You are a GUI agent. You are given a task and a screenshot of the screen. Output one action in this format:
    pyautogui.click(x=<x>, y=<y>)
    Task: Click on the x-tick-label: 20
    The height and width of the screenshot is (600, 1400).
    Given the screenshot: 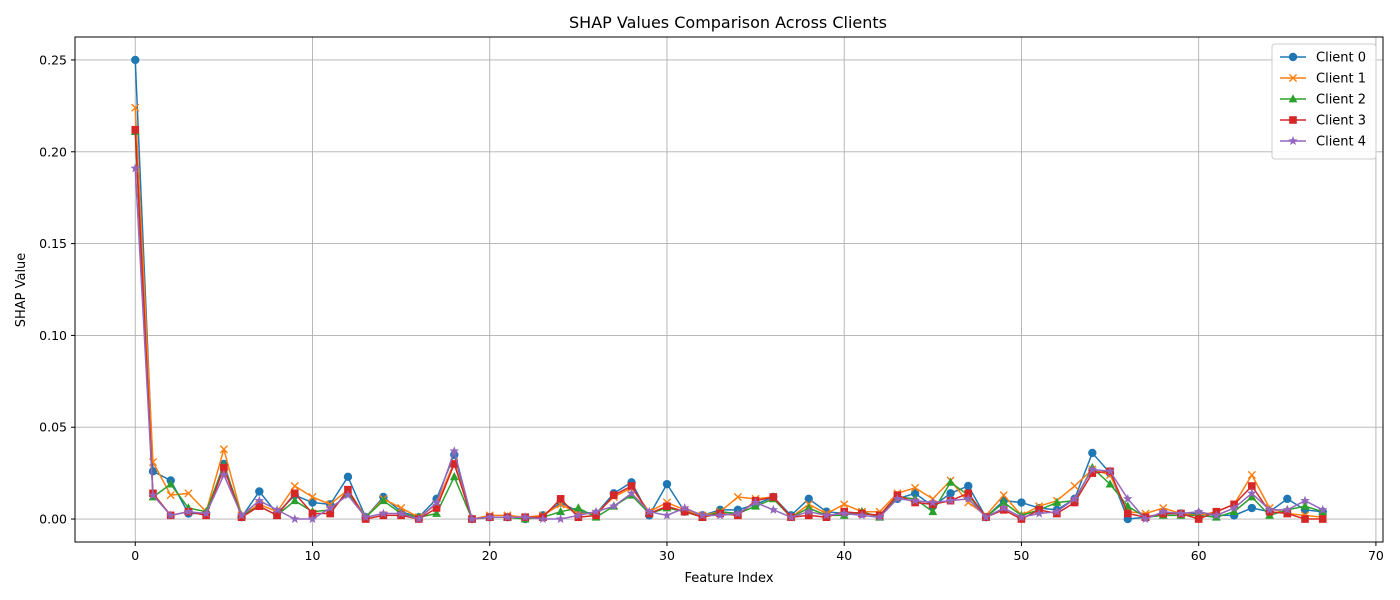 What is the action you would take?
    pyautogui.click(x=490, y=555)
    